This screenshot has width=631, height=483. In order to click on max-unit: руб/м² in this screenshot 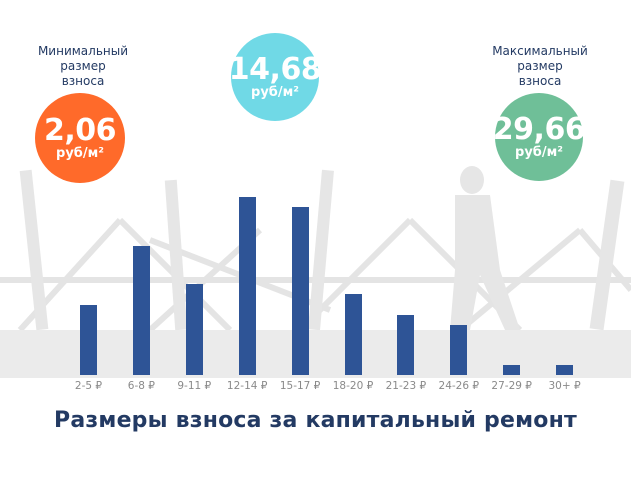, I will do `click(539, 152)`.